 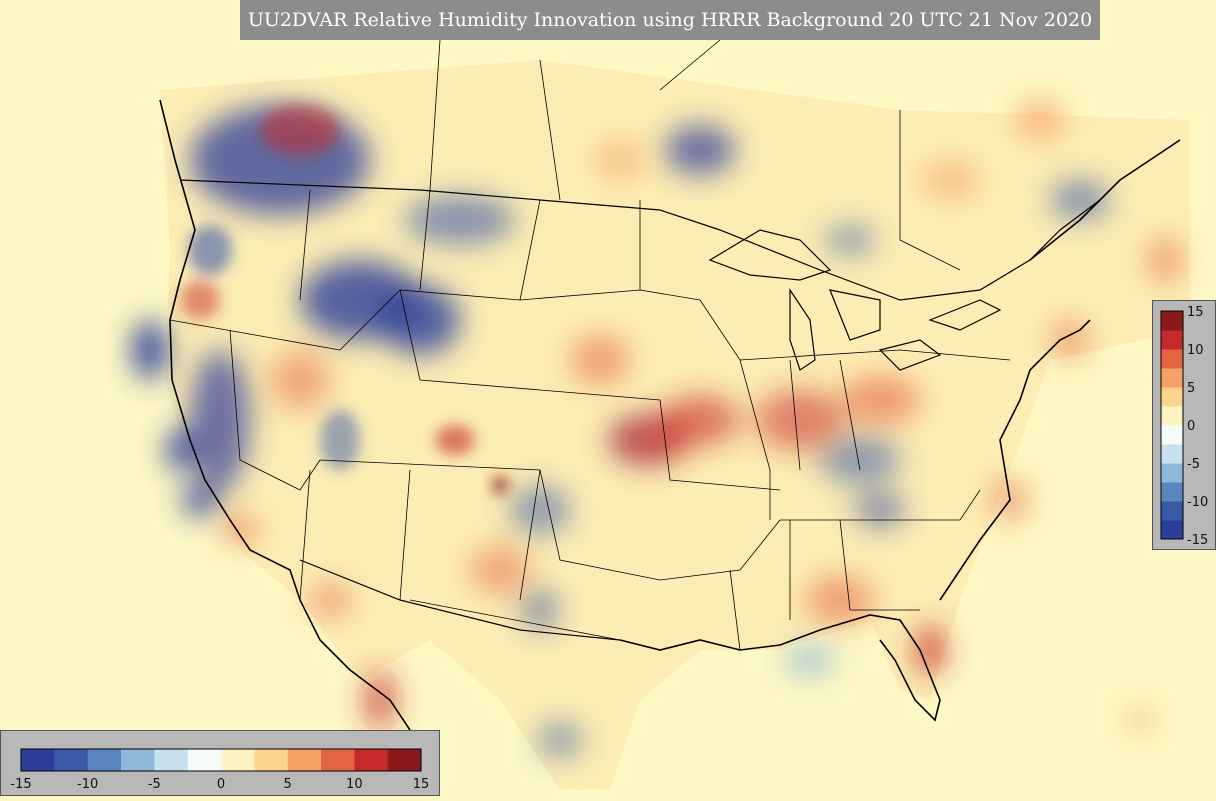 I want to click on colorbar-horizontal: -15 -10 -5 0 5 10 15, so click(x=220, y=763).